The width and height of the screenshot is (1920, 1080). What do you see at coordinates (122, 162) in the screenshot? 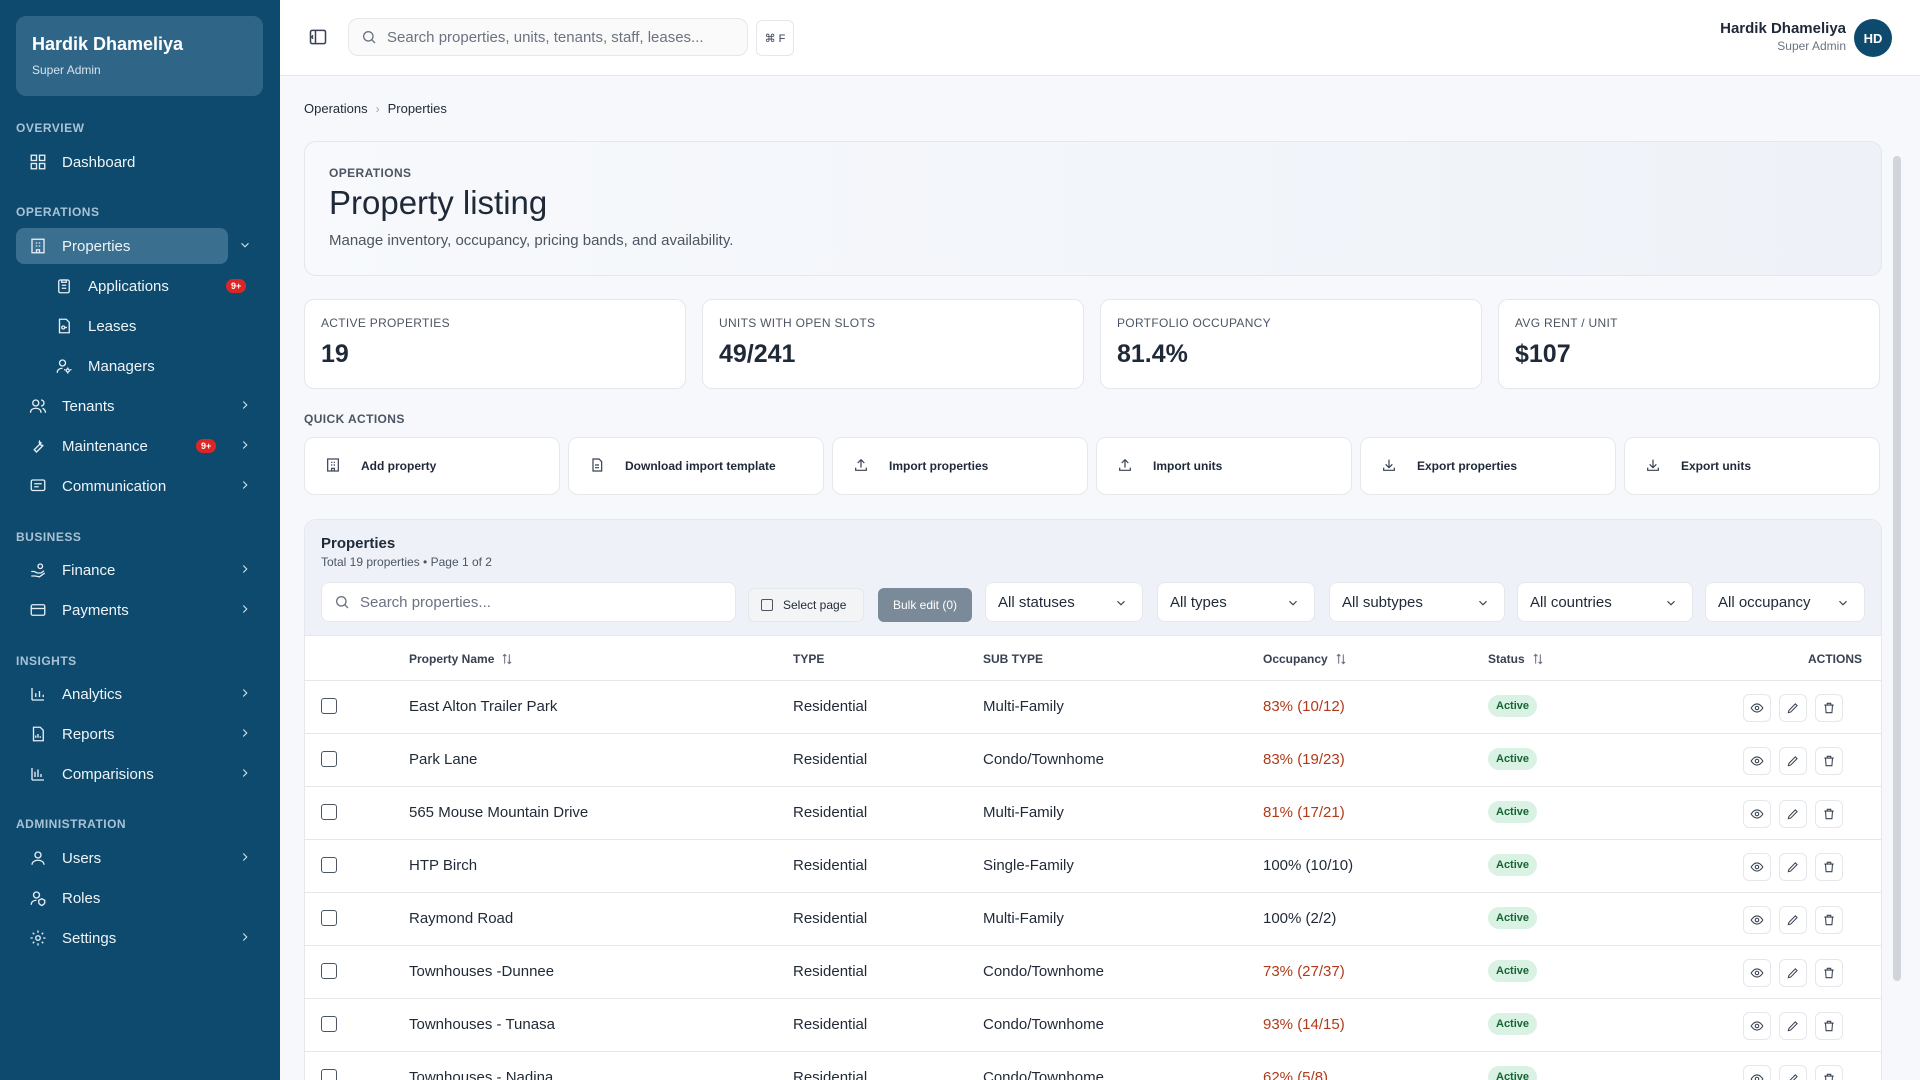
I see `sidebar-item-dashboard: Dashboard` at bounding box center [122, 162].